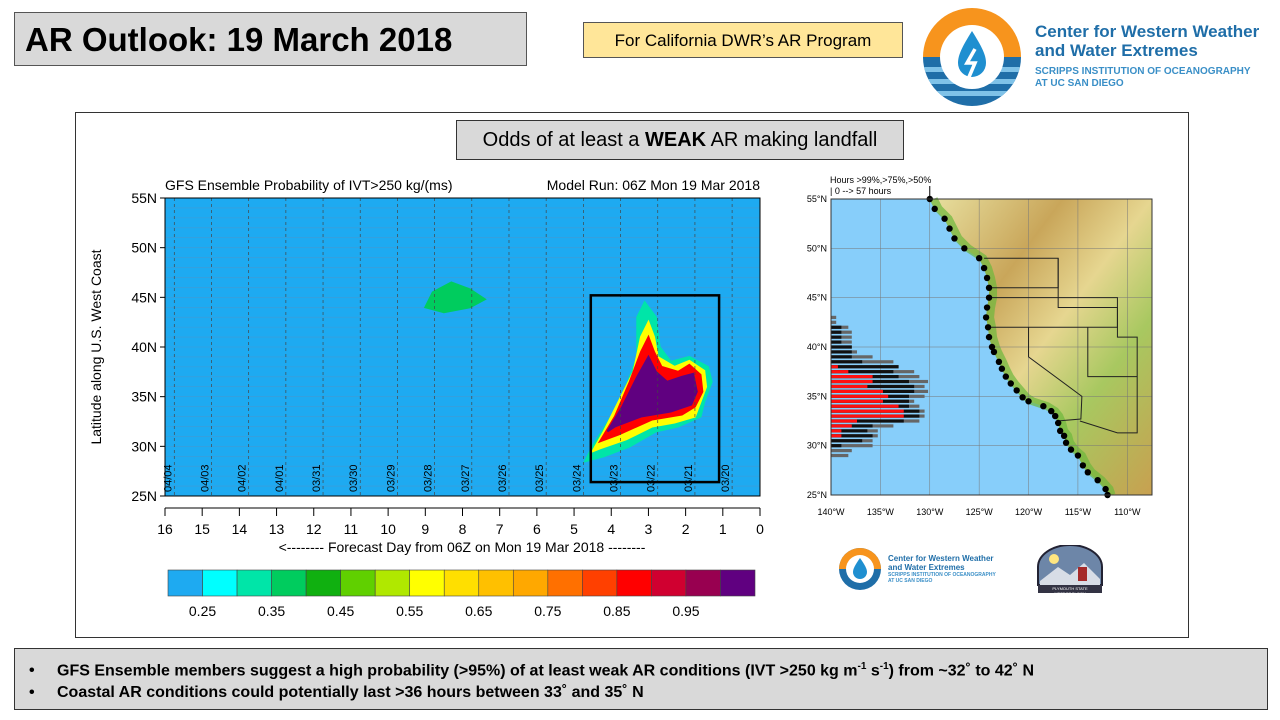  Describe the element at coordinates (314, 529) in the screenshot. I see `x-tick-label: 12` at that location.